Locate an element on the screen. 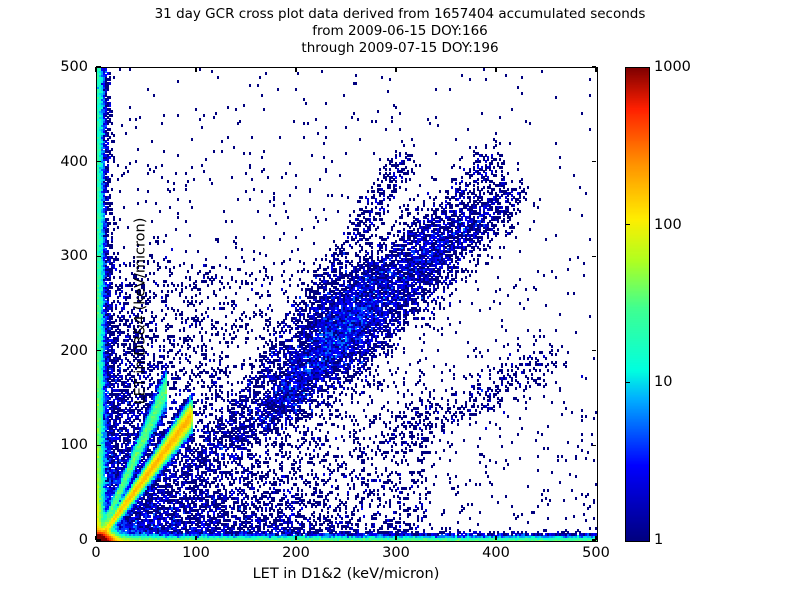 Image resolution: width=800 pixels, height=600 pixels. title-line-2: from 2009-06-15 DOY:166 is located at coordinates (400, 31).